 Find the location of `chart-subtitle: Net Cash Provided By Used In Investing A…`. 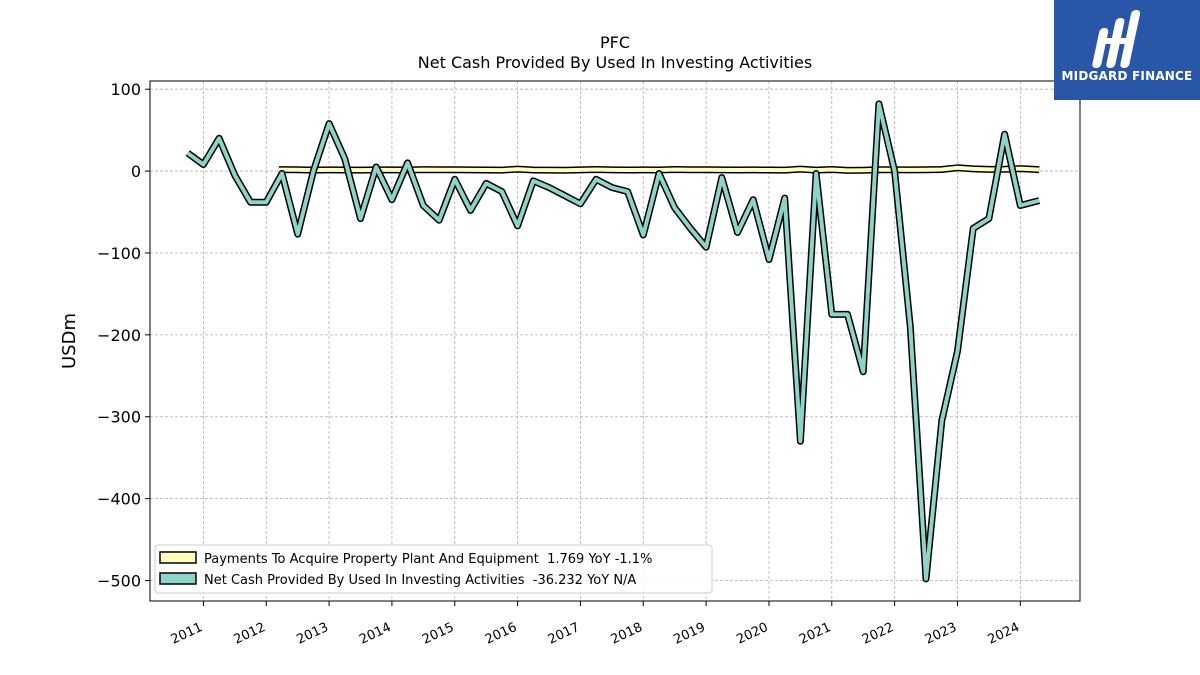

chart-subtitle: Net Cash Provided By Used In Investing A… is located at coordinates (615, 62).